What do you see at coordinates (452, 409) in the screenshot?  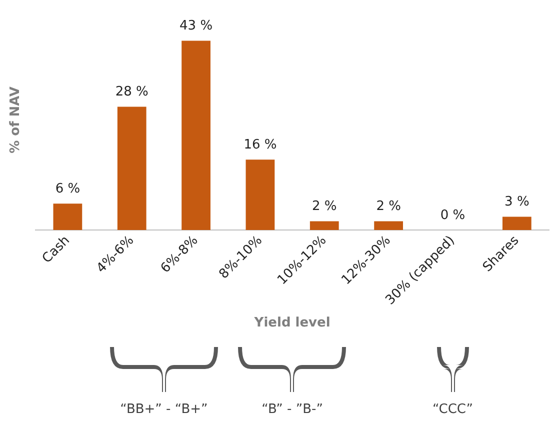 I see `text: “CCC”` at bounding box center [452, 409].